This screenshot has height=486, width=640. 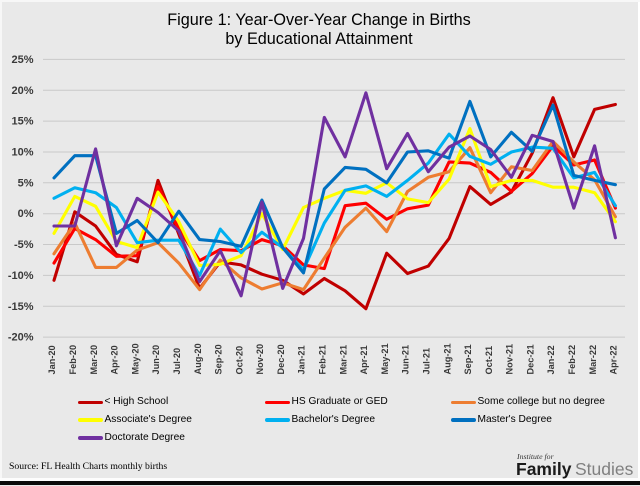 What do you see at coordinates (406, 360) in the screenshot?
I see `svg-text: Jun-21` at bounding box center [406, 360].